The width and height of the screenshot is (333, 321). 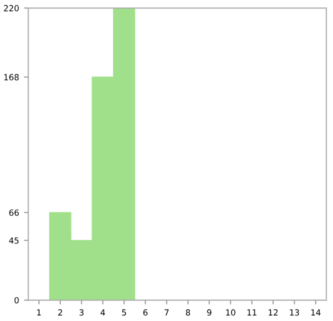 What do you see at coordinates (11, 77) in the screenshot?
I see `y-tick-label: 168` at bounding box center [11, 77].